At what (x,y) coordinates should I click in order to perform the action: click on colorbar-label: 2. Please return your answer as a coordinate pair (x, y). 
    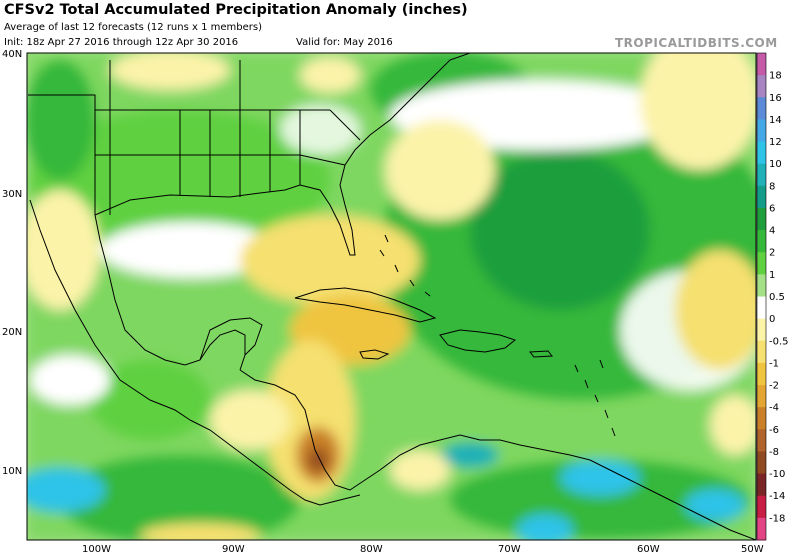
    Looking at the image, I should click on (772, 253).